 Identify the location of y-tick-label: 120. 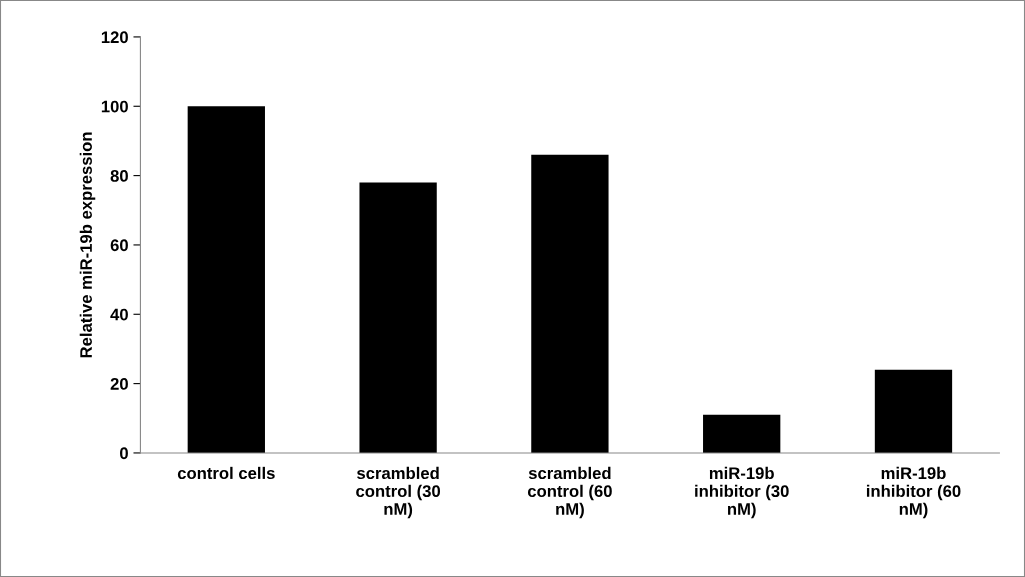
(114, 37).